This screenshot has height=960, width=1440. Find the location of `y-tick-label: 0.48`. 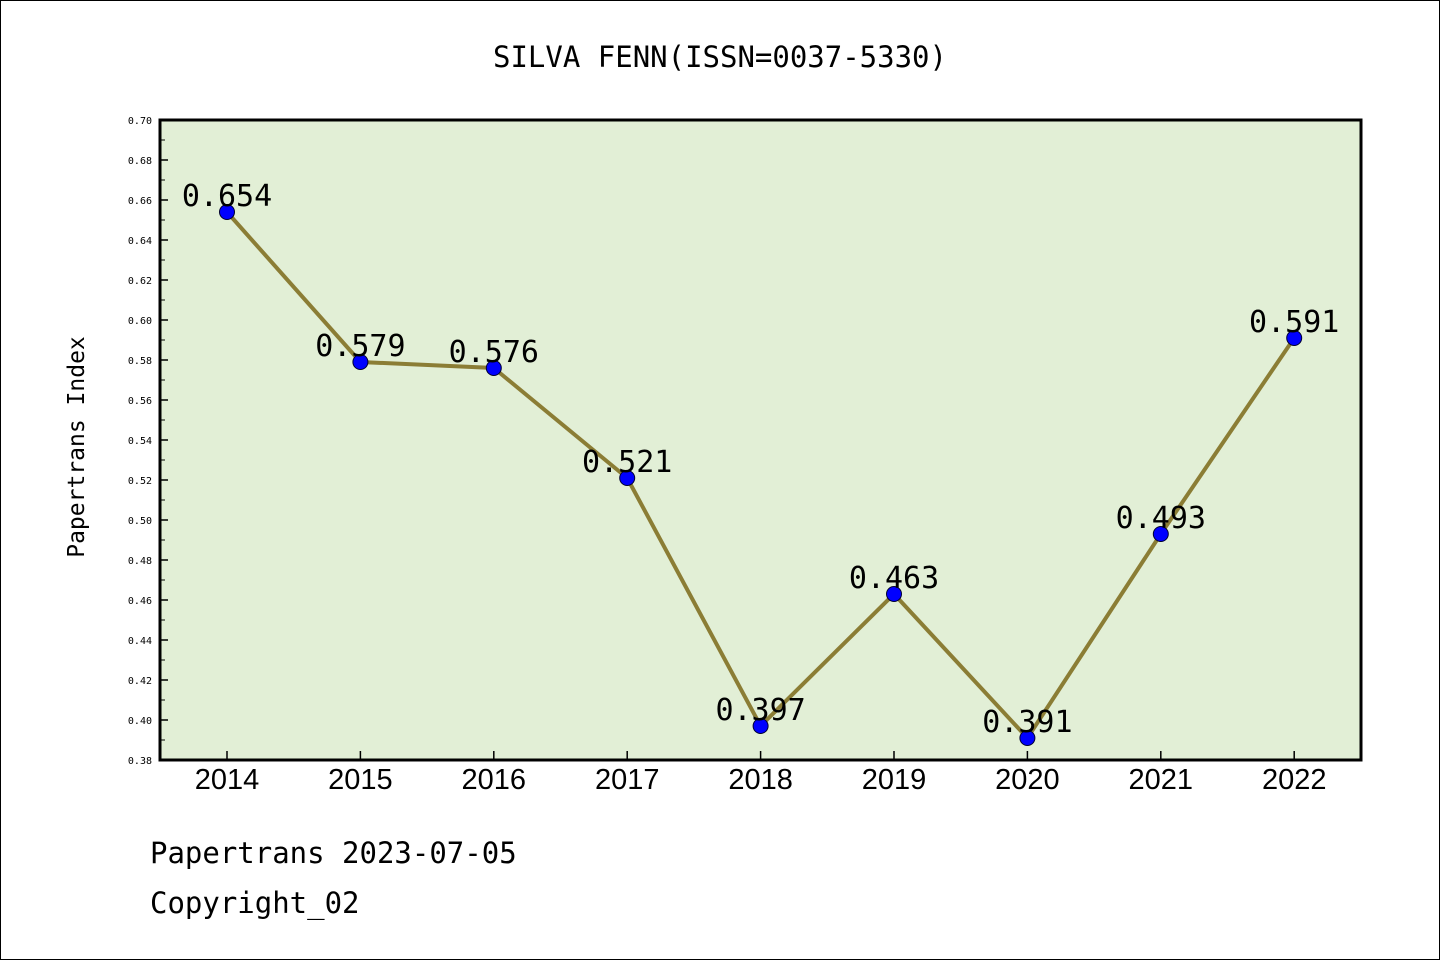

y-tick-label: 0.48 is located at coordinates (140, 561).